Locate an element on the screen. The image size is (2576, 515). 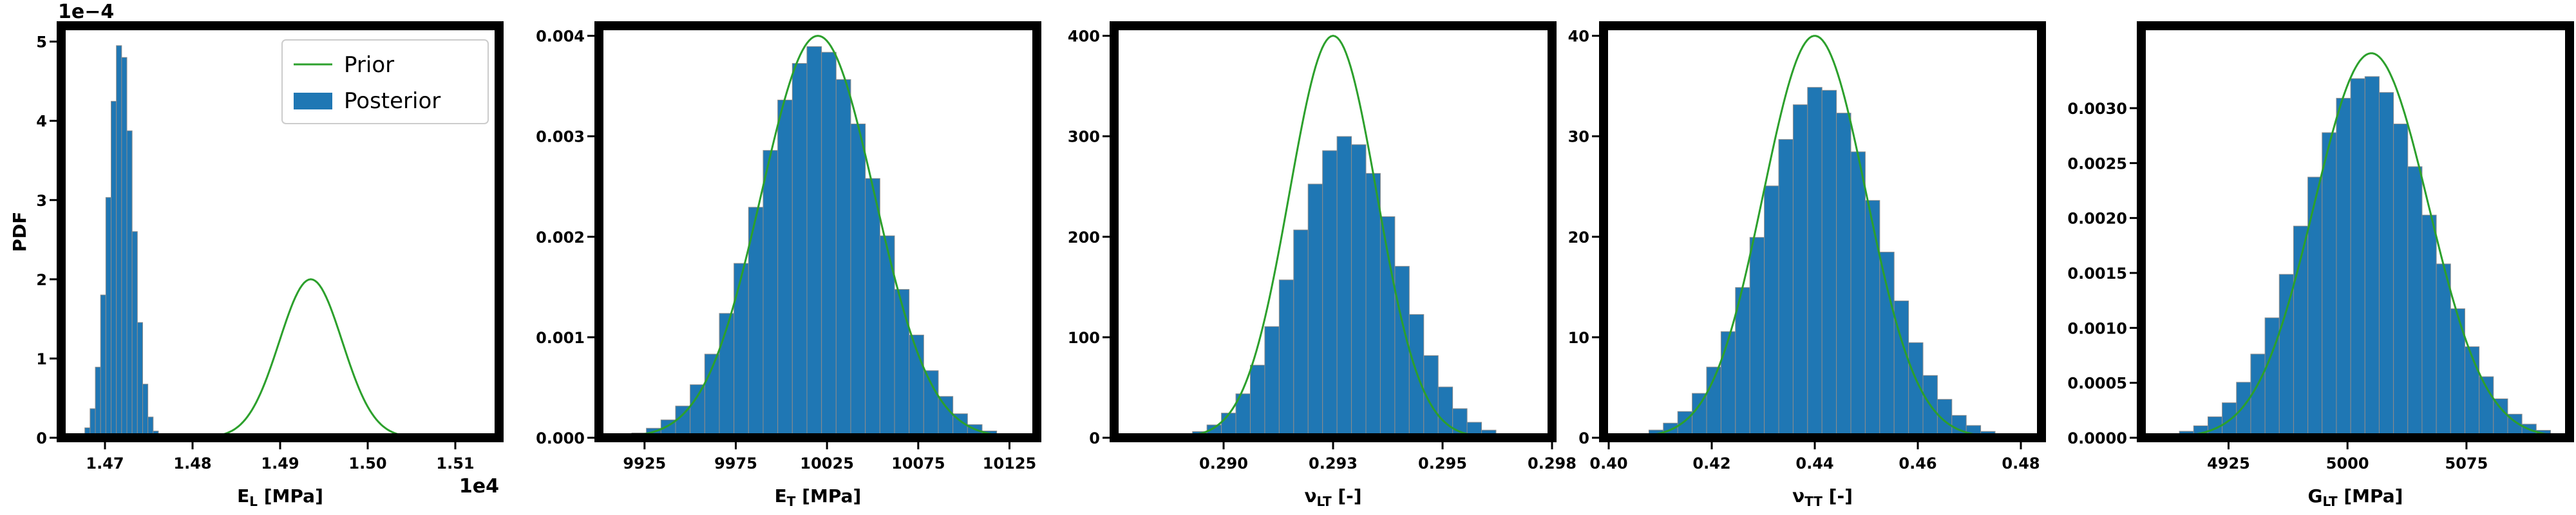
y-tick-label: 0.0030 is located at coordinates (2097, 109).